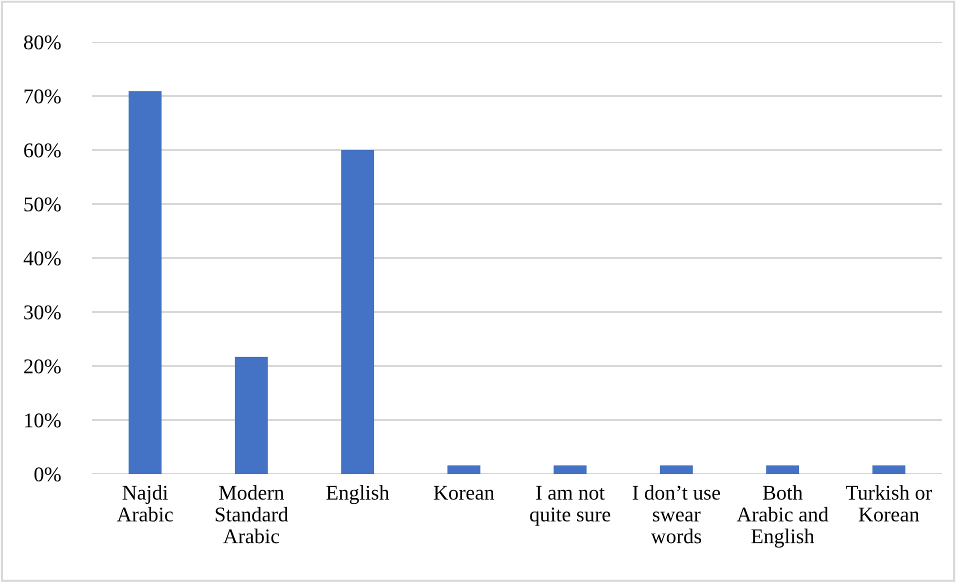 The image size is (957, 582). Describe the element at coordinates (676, 514) in the screenshot. I see `x-tick-label: I don’t use swear words` at that location.